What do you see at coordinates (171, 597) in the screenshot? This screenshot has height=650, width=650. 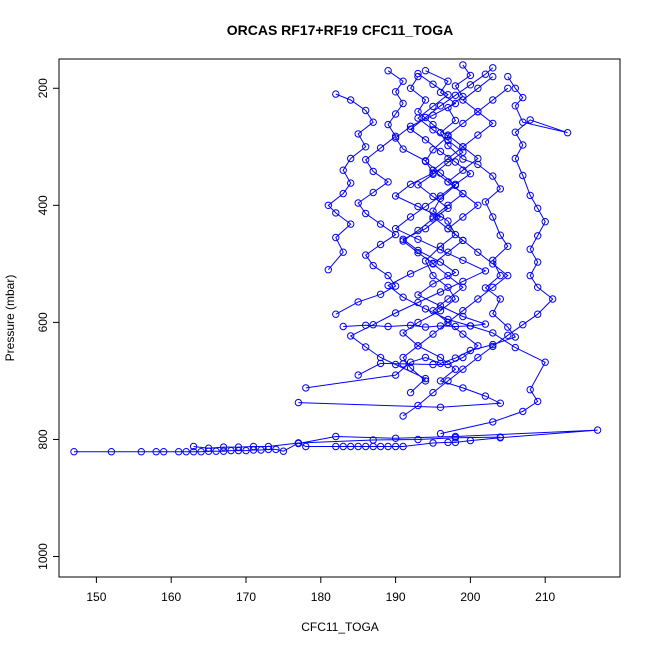 I see `x-tick-label: 160` at bounding box center [171, 597].